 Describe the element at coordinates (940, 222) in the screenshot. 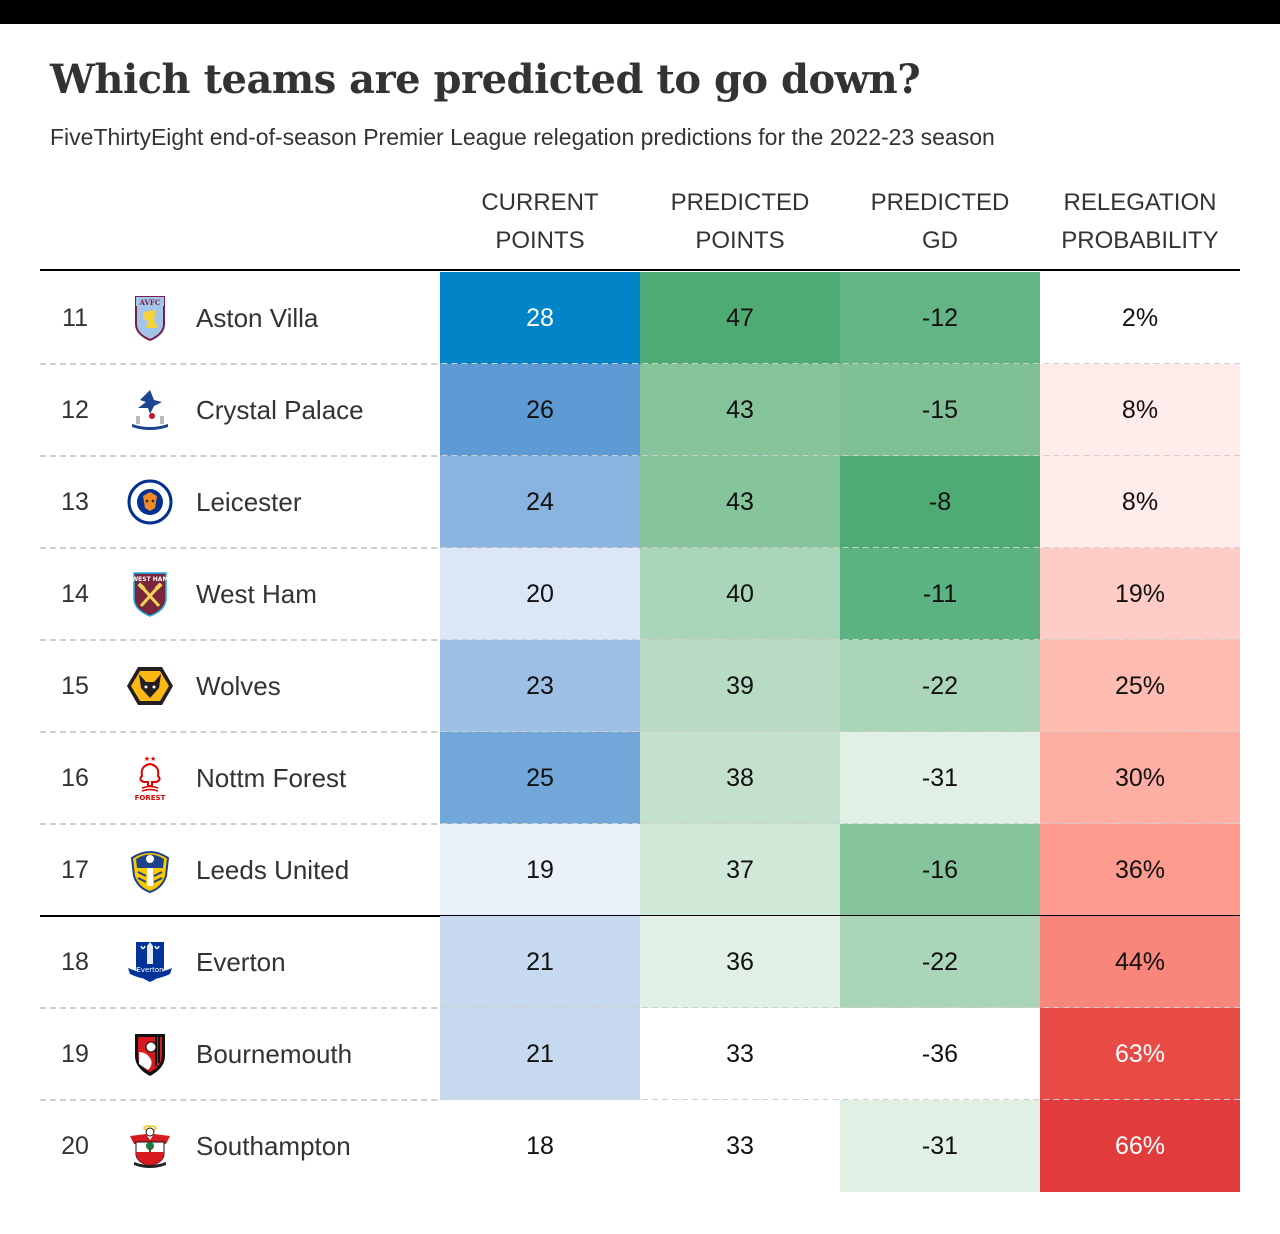

I see `column-header-predicted-gd: PREDICTED GD` at that location.